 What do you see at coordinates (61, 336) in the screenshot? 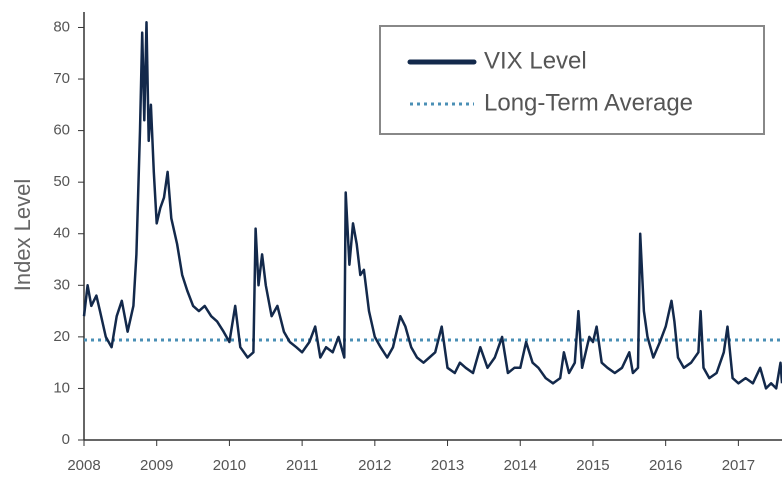
I see `y-tick-label: 20` at bounding box center [61, 336].